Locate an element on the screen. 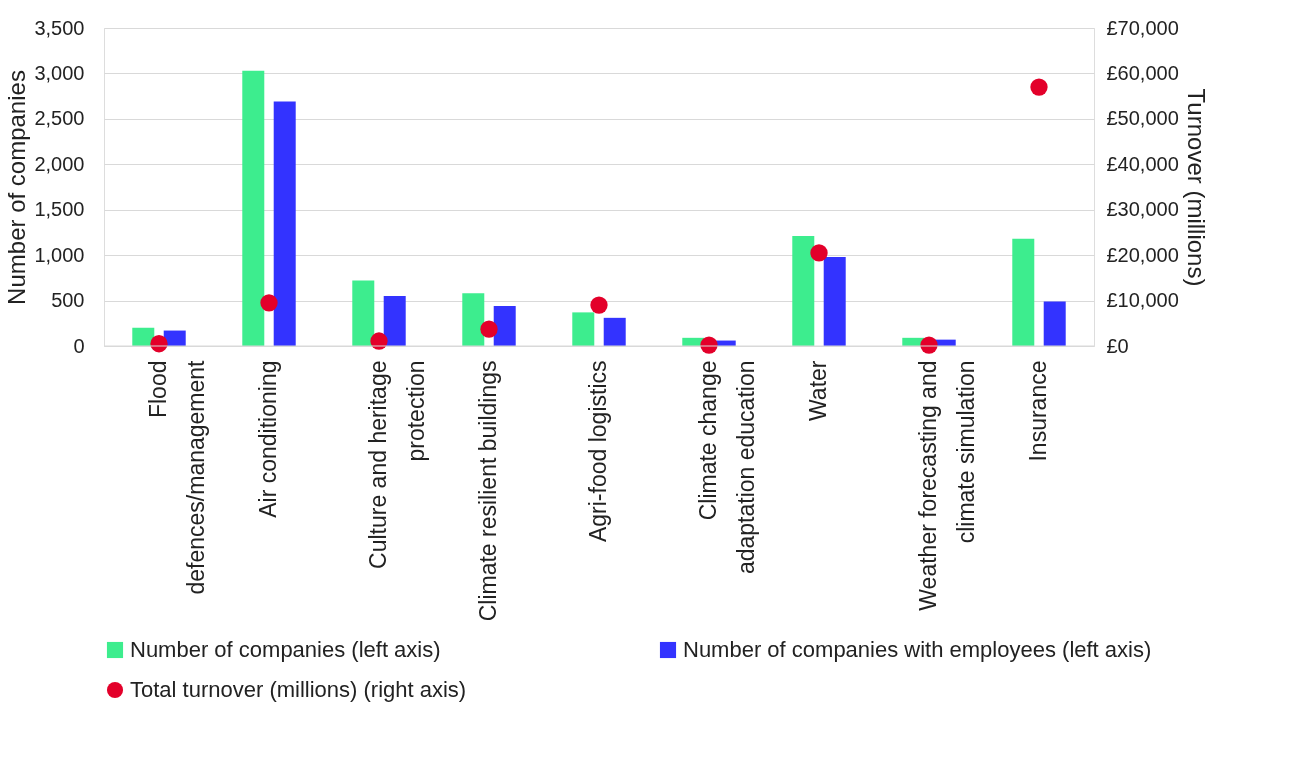  y-tick-label: 1,500 is located at coordinates (59, 209).